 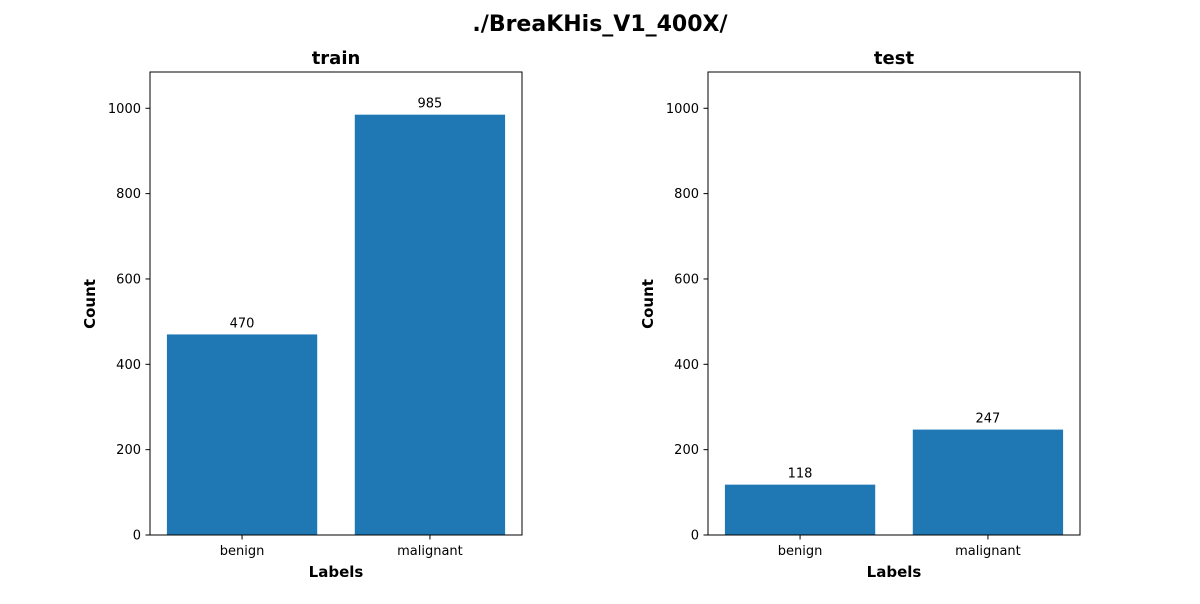 What do you see at coordinates (894, 58) in the screenshot?
I see `subplot-title: test` at bounding box center [894, 58].